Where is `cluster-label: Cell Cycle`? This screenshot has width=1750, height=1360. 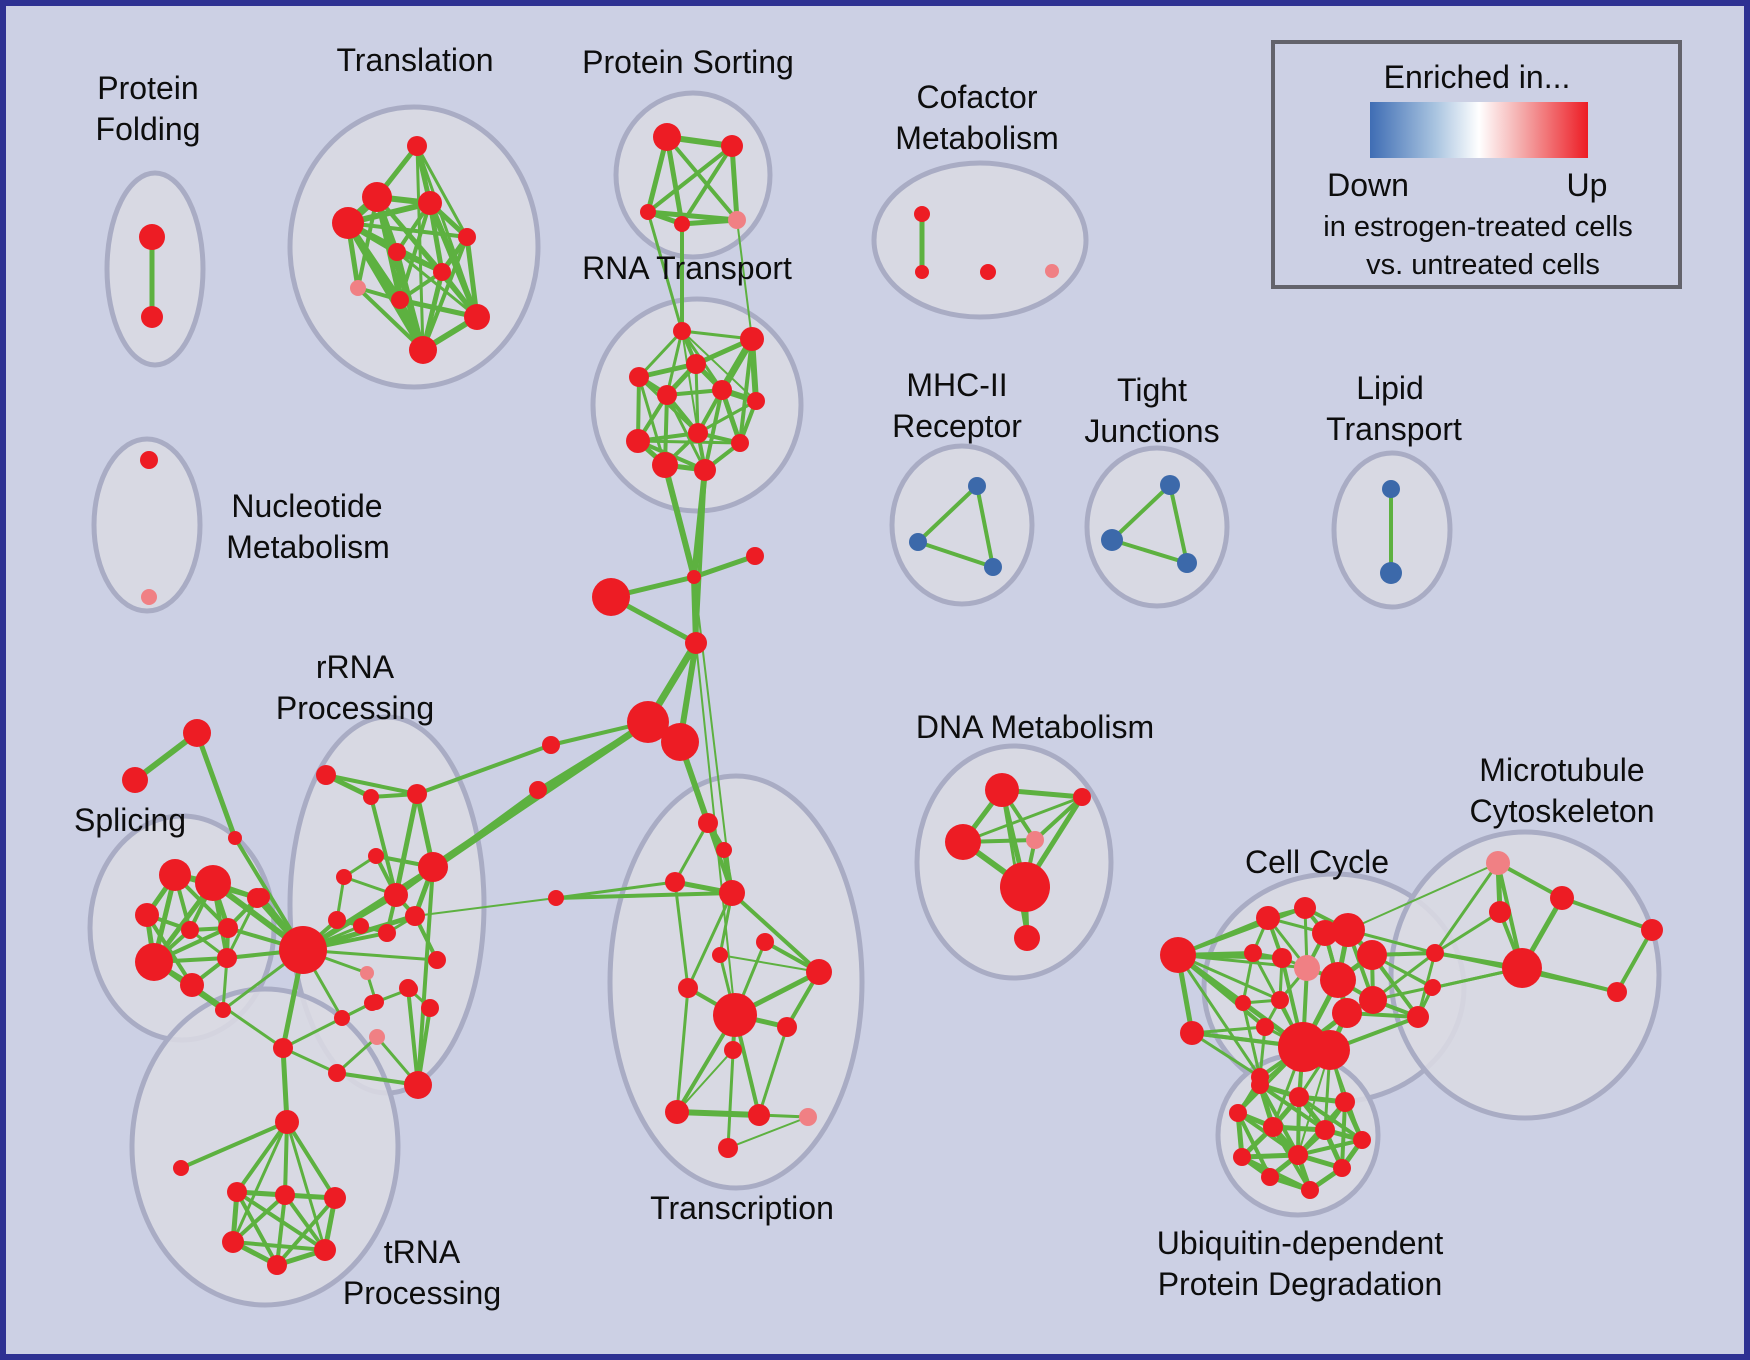
cluster-label: Cell Cycle is located at coordinates (1317, 862).